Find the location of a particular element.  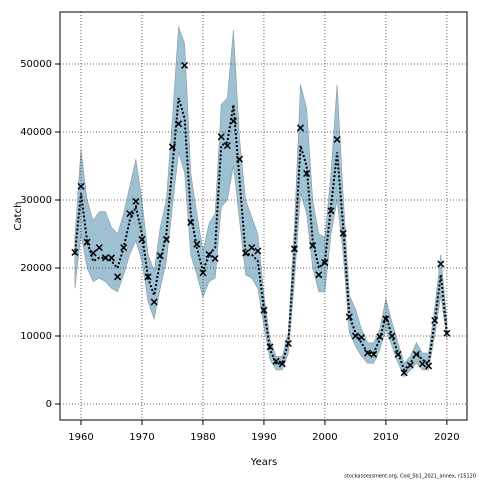

y-tick-label: 0 is located at coordinates (49, 404).